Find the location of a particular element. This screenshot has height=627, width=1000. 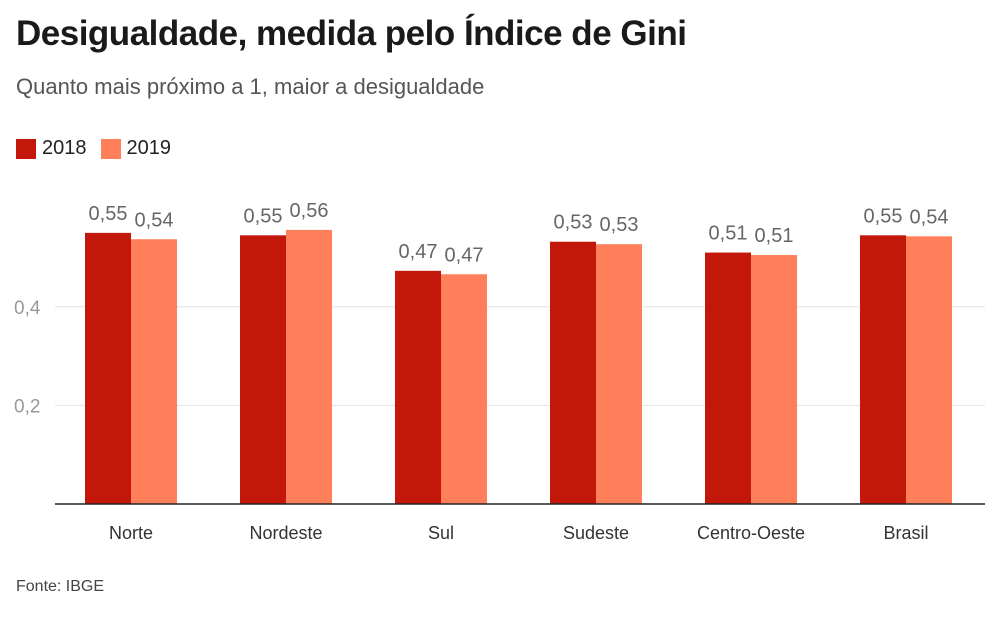

legend: 2018 2019 is located at coordinates (93, 148).